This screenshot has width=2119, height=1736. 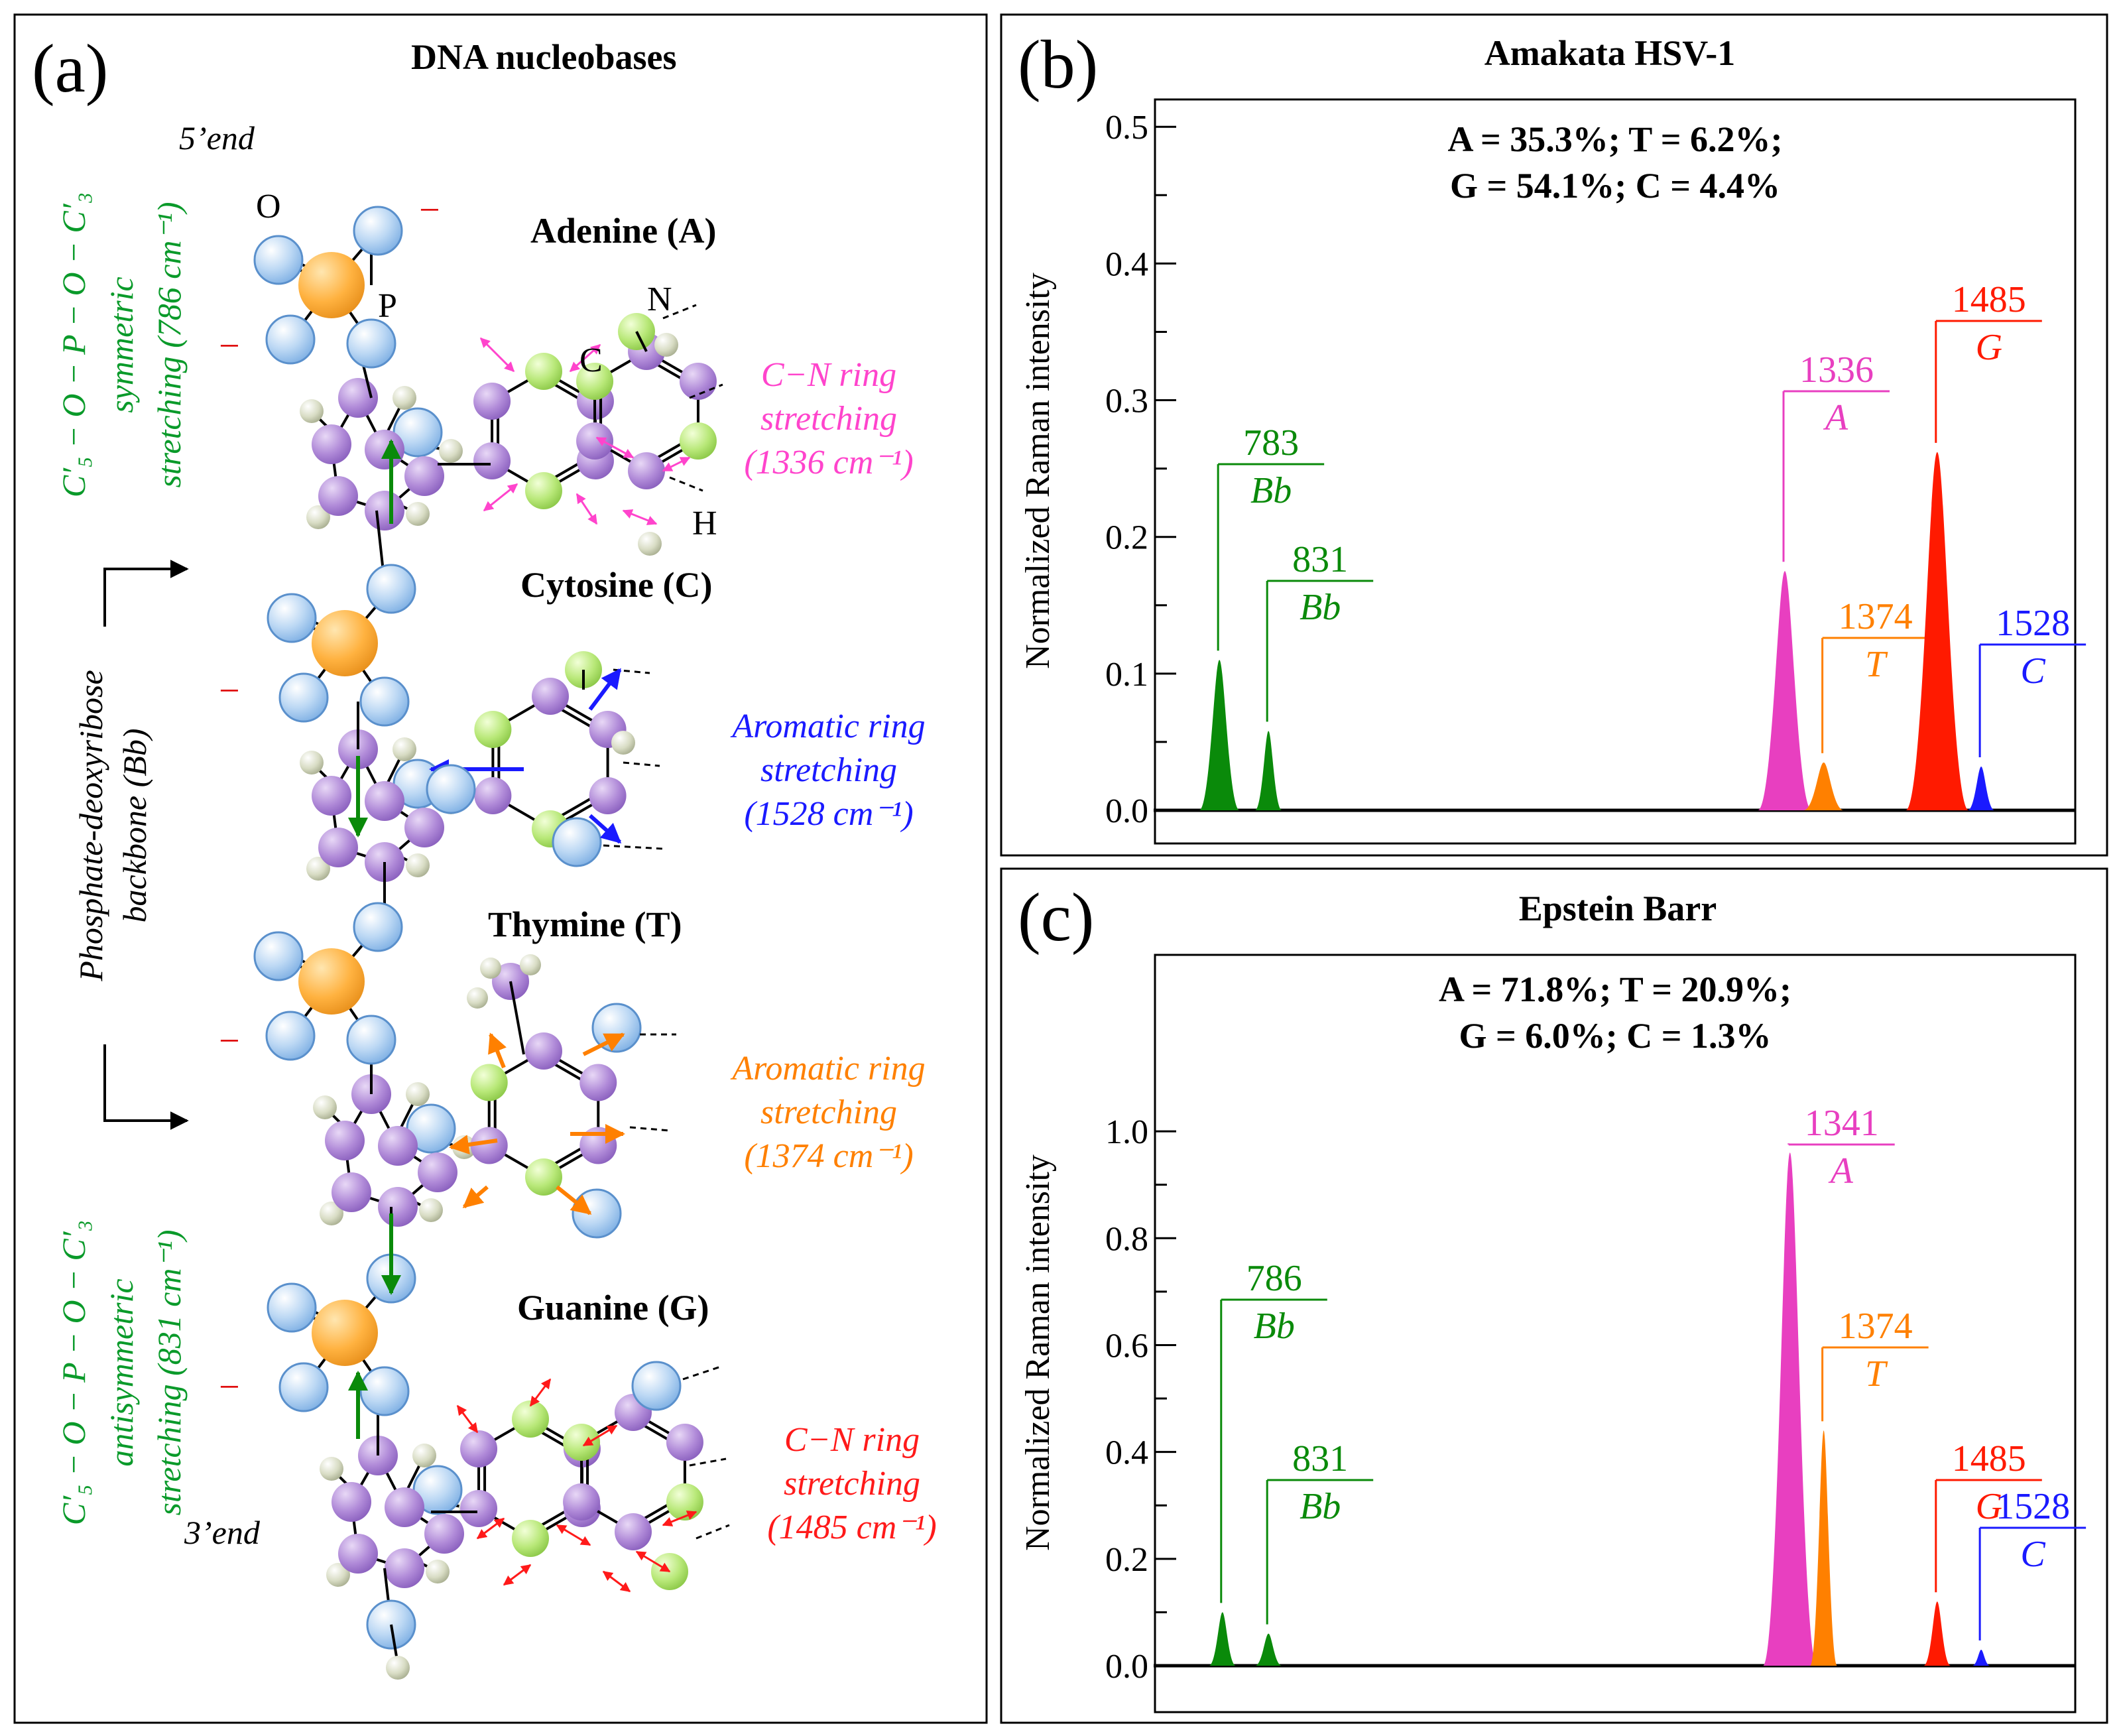 I want to click on peak-assignment-label: A, so click(x=1835, y=417).